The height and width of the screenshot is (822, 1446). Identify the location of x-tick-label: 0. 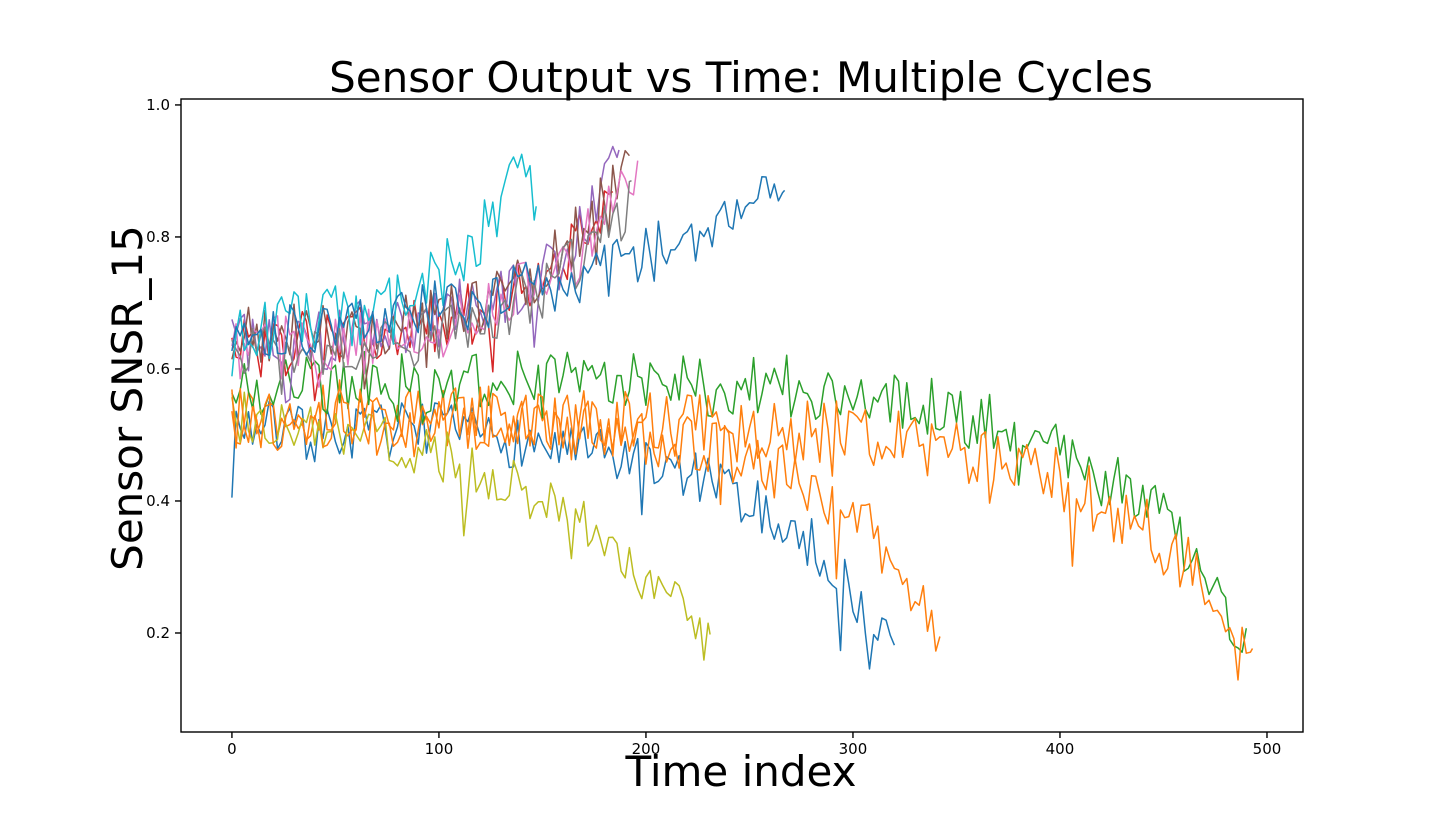
(232, 749).